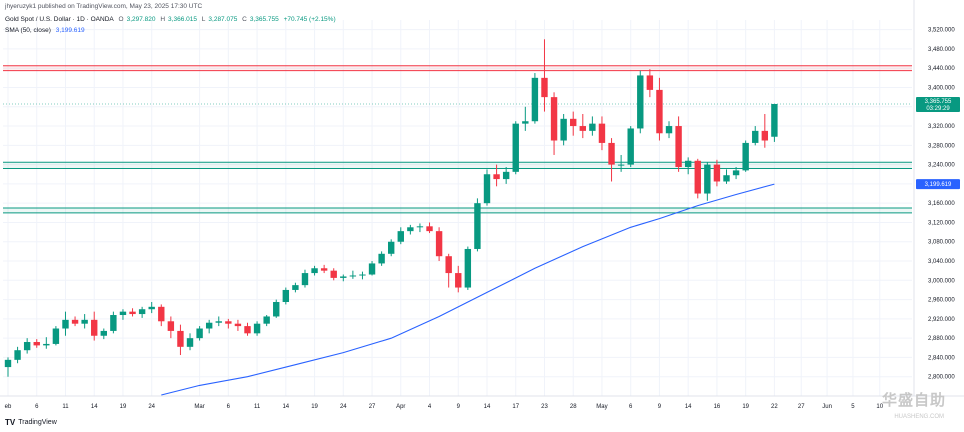 Image resolution: width=964 pixels, height=432 pixels. What do you see at coordinates (938, 185) in the screenshot?
I see `sma-tag-value: 3,199.619` at bounding box center [938, 185].